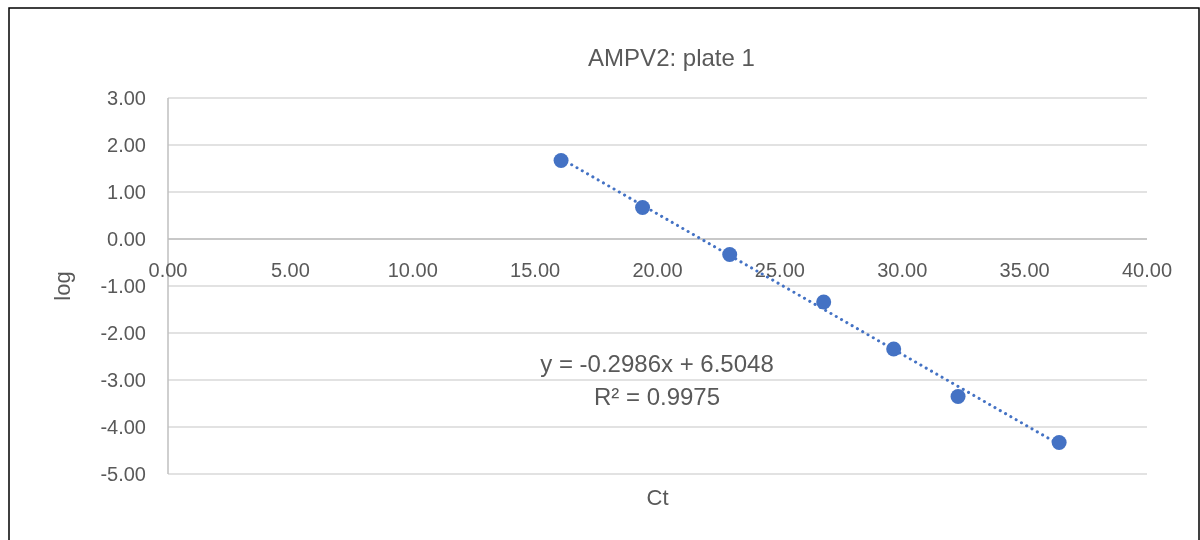  Describe the element at coordinates (62, 286) in the screenshot. I see `y-axis-title: log` at that location.